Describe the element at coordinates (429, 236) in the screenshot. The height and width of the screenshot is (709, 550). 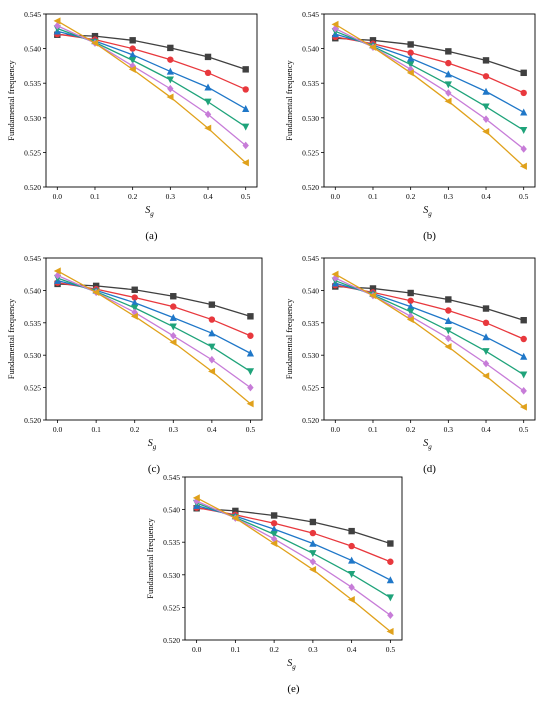
I see `panel-label: (b)` at that location.